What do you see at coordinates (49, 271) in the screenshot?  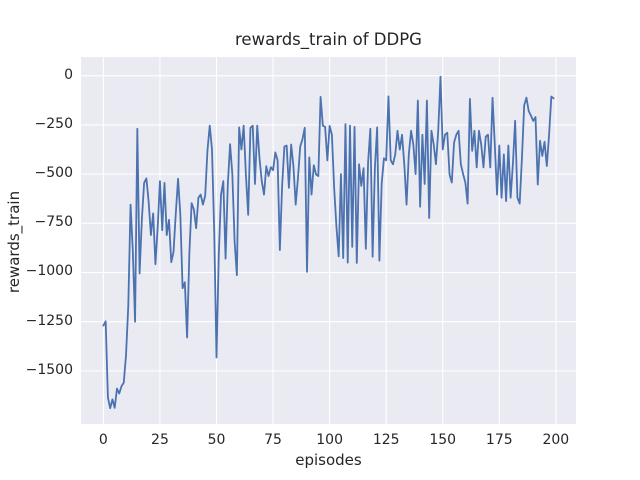 I see `y-tick-label: −1000` at bounding box center [49, 271].